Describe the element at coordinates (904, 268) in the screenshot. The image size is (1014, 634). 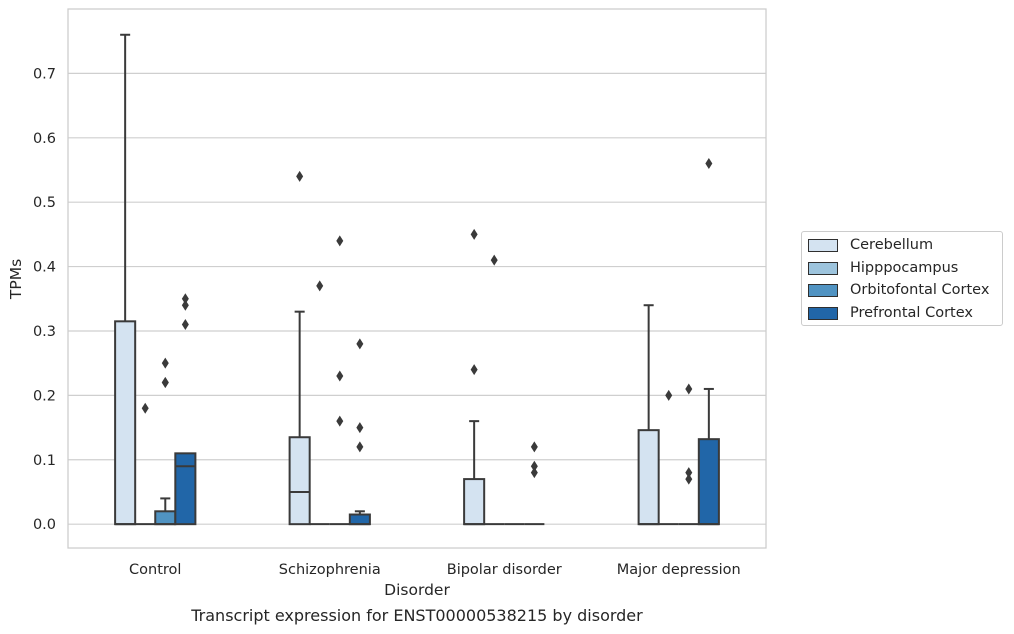
I see `legend-label-hippocampus: Hipppocampus` at that location.